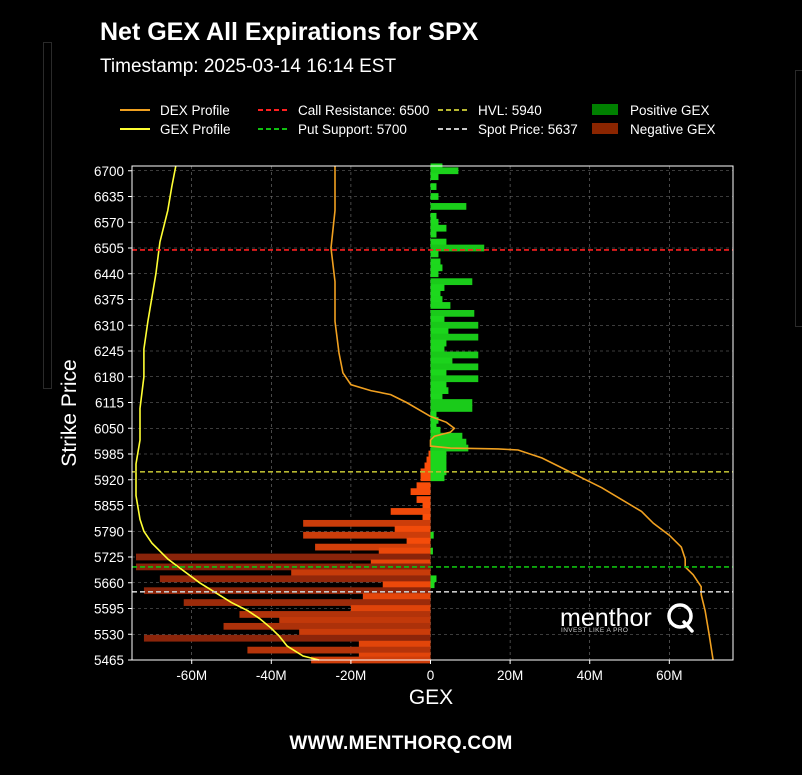 The image size is (802, 775). Describe the element at coordinates (109, 634) in the screenshot. I see `y-tick-label: 5530` at that location.